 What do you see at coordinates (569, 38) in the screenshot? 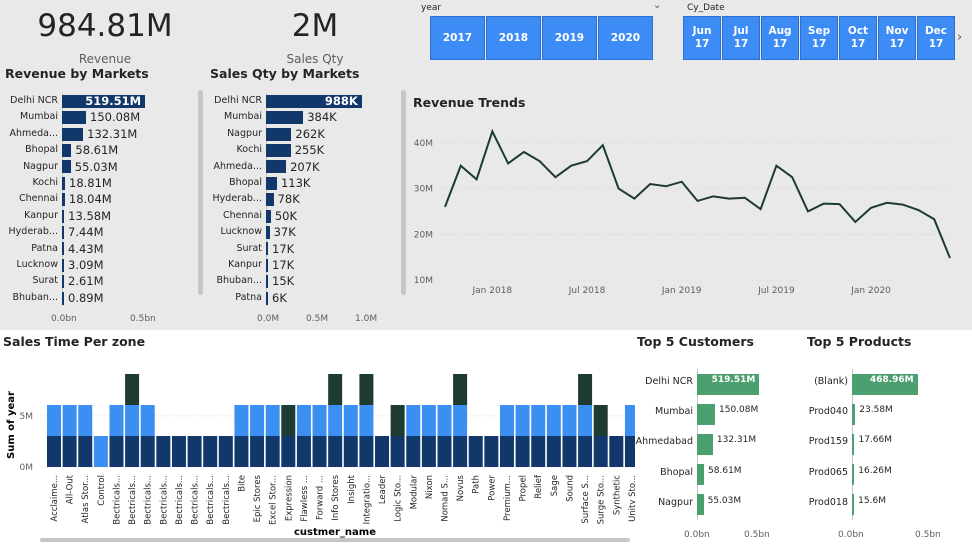
I see `year-option-2019: 2019` at bounding box center [569, 38].